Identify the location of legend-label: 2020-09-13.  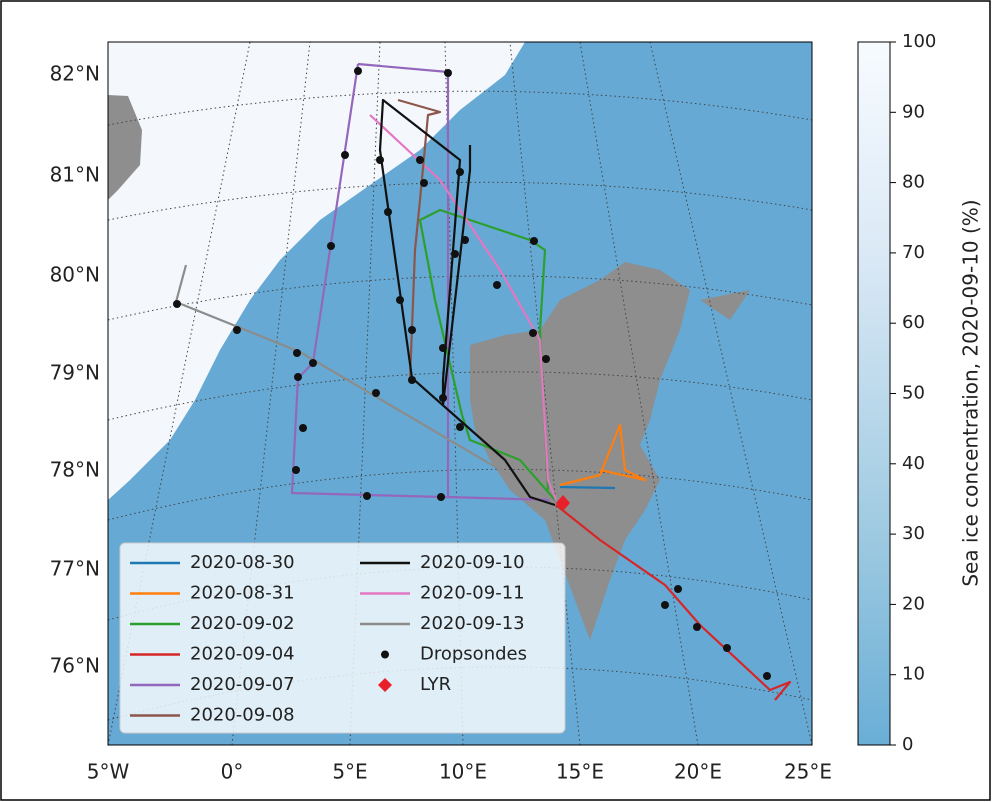
(472, 623).